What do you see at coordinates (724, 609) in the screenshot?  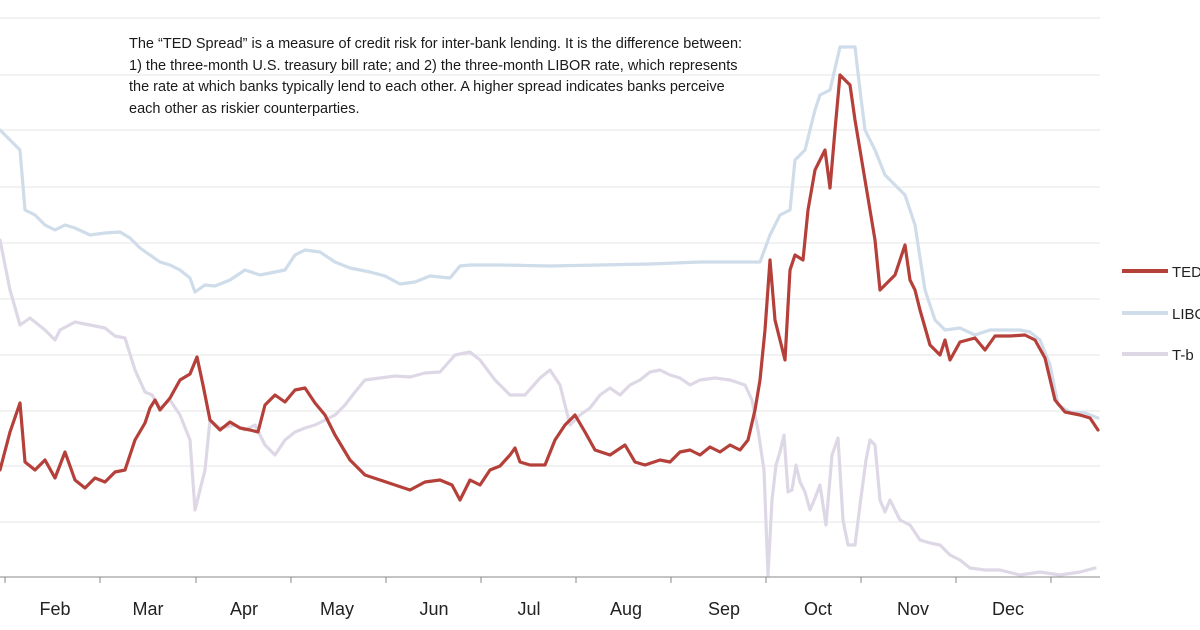 I see `x-tick-label-sep: Sep` at bounding box center [724, 609].